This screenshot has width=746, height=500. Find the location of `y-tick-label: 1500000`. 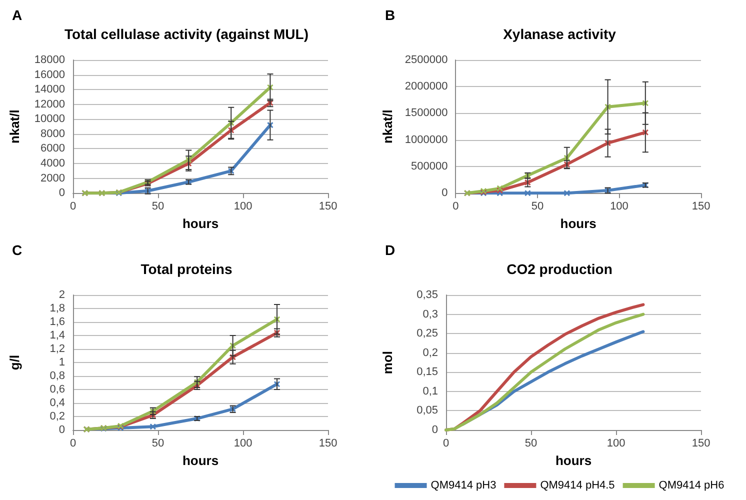

y-tick-label: 1500000 is located at coordinates (426, 113).